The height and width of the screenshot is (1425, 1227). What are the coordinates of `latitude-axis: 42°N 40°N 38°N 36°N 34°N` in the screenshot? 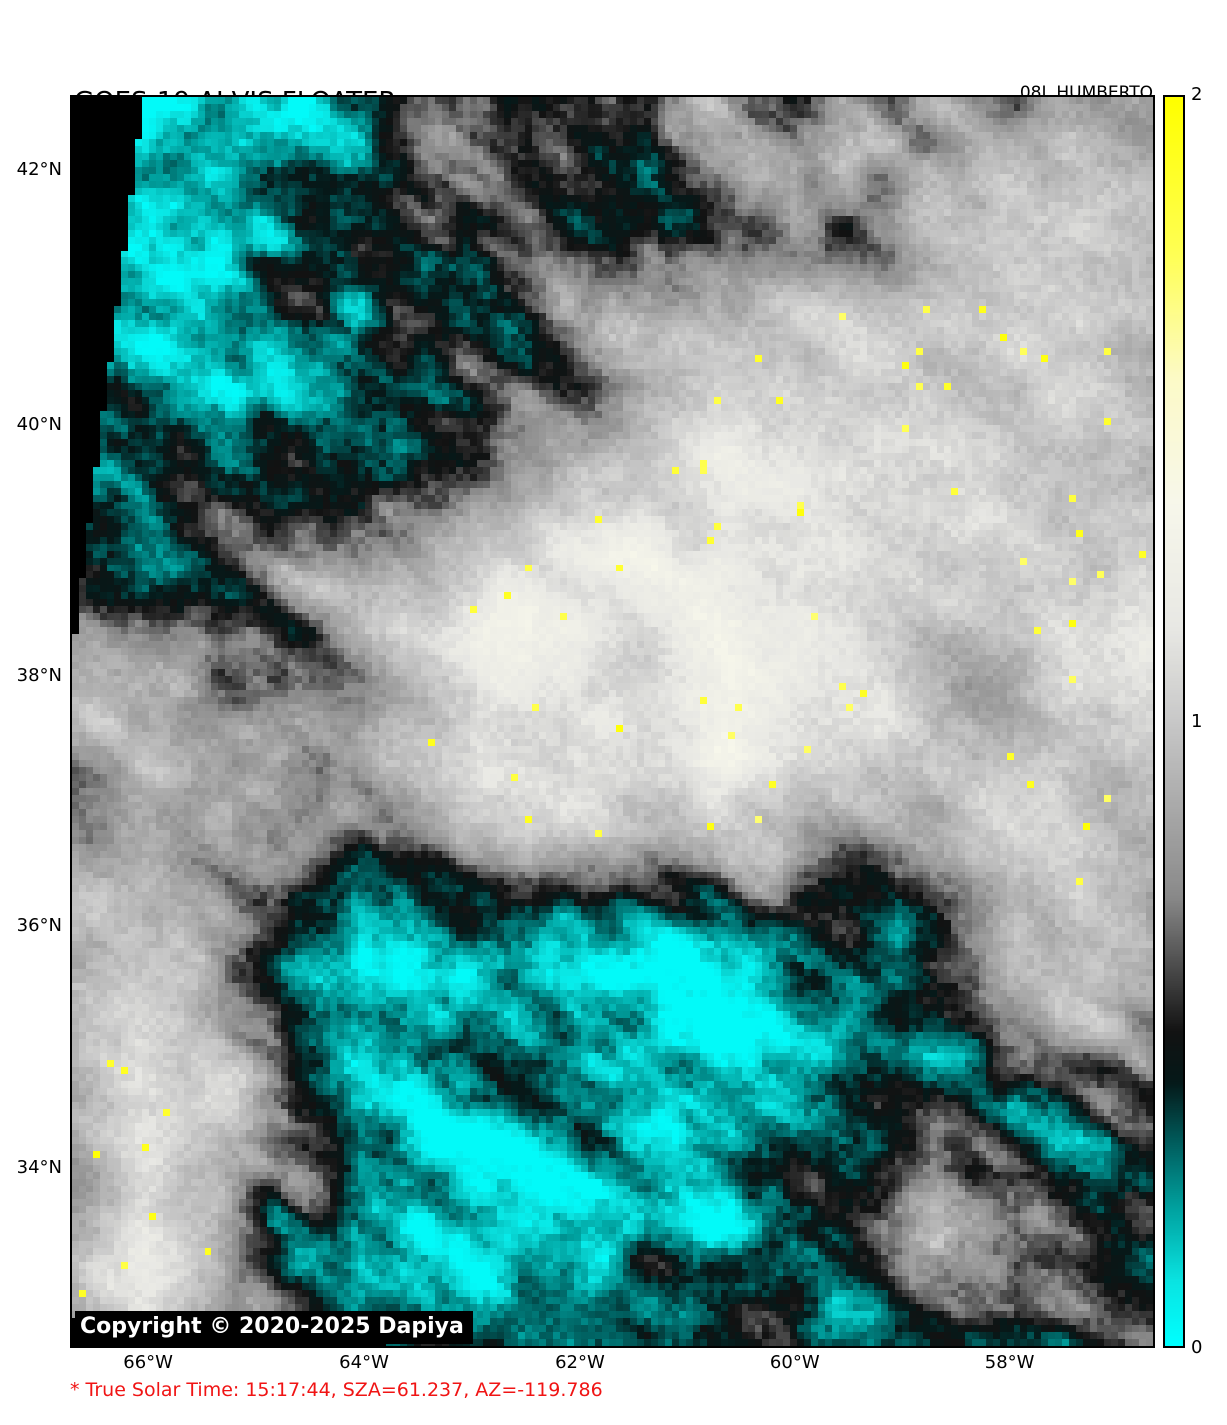 It's located at (31, 712).